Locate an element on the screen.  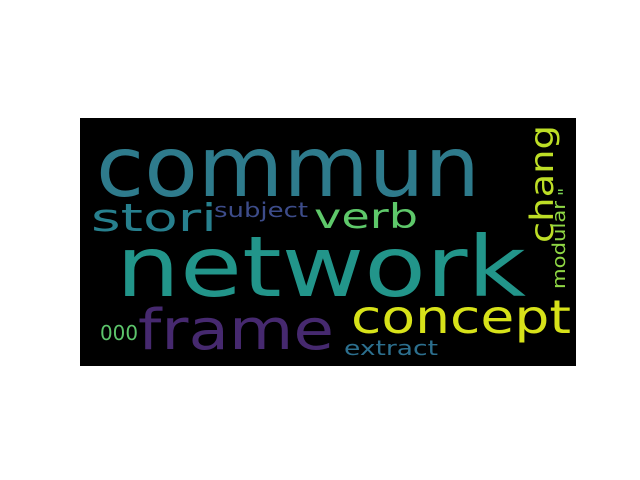
word-network: network is located at coordinates (321, 267).